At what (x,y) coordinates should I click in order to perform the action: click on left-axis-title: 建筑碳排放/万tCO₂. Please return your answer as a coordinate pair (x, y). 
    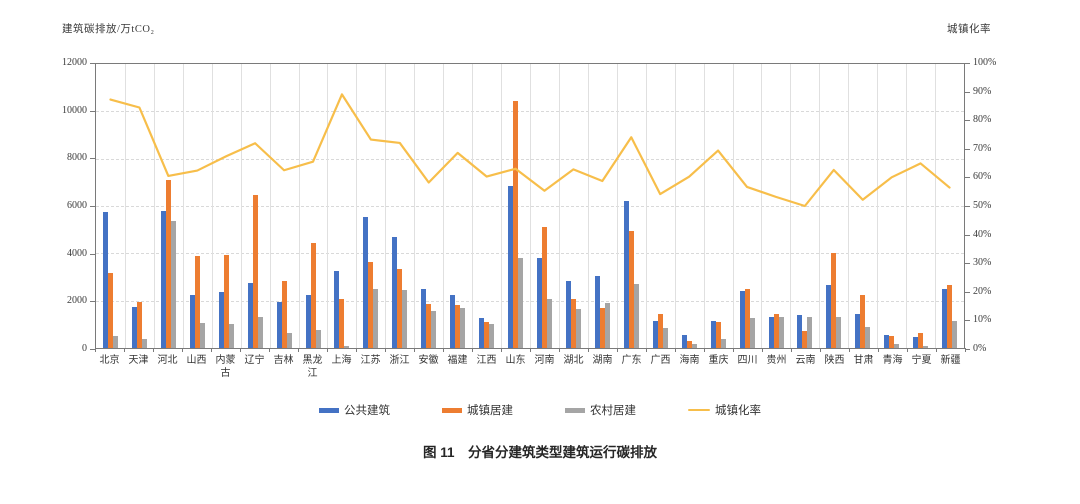
    Looking at the image, I should click on (108, 29).